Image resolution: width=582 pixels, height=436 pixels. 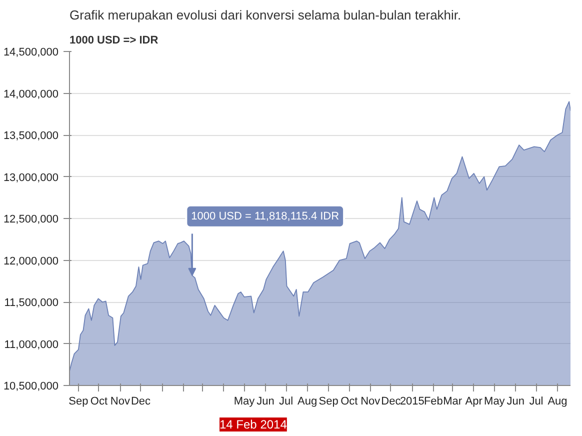 What do you see at coordinates (474, 402) in the screenshot?
I see `x-tick-label: Apr` at bounding box center [474, 402].